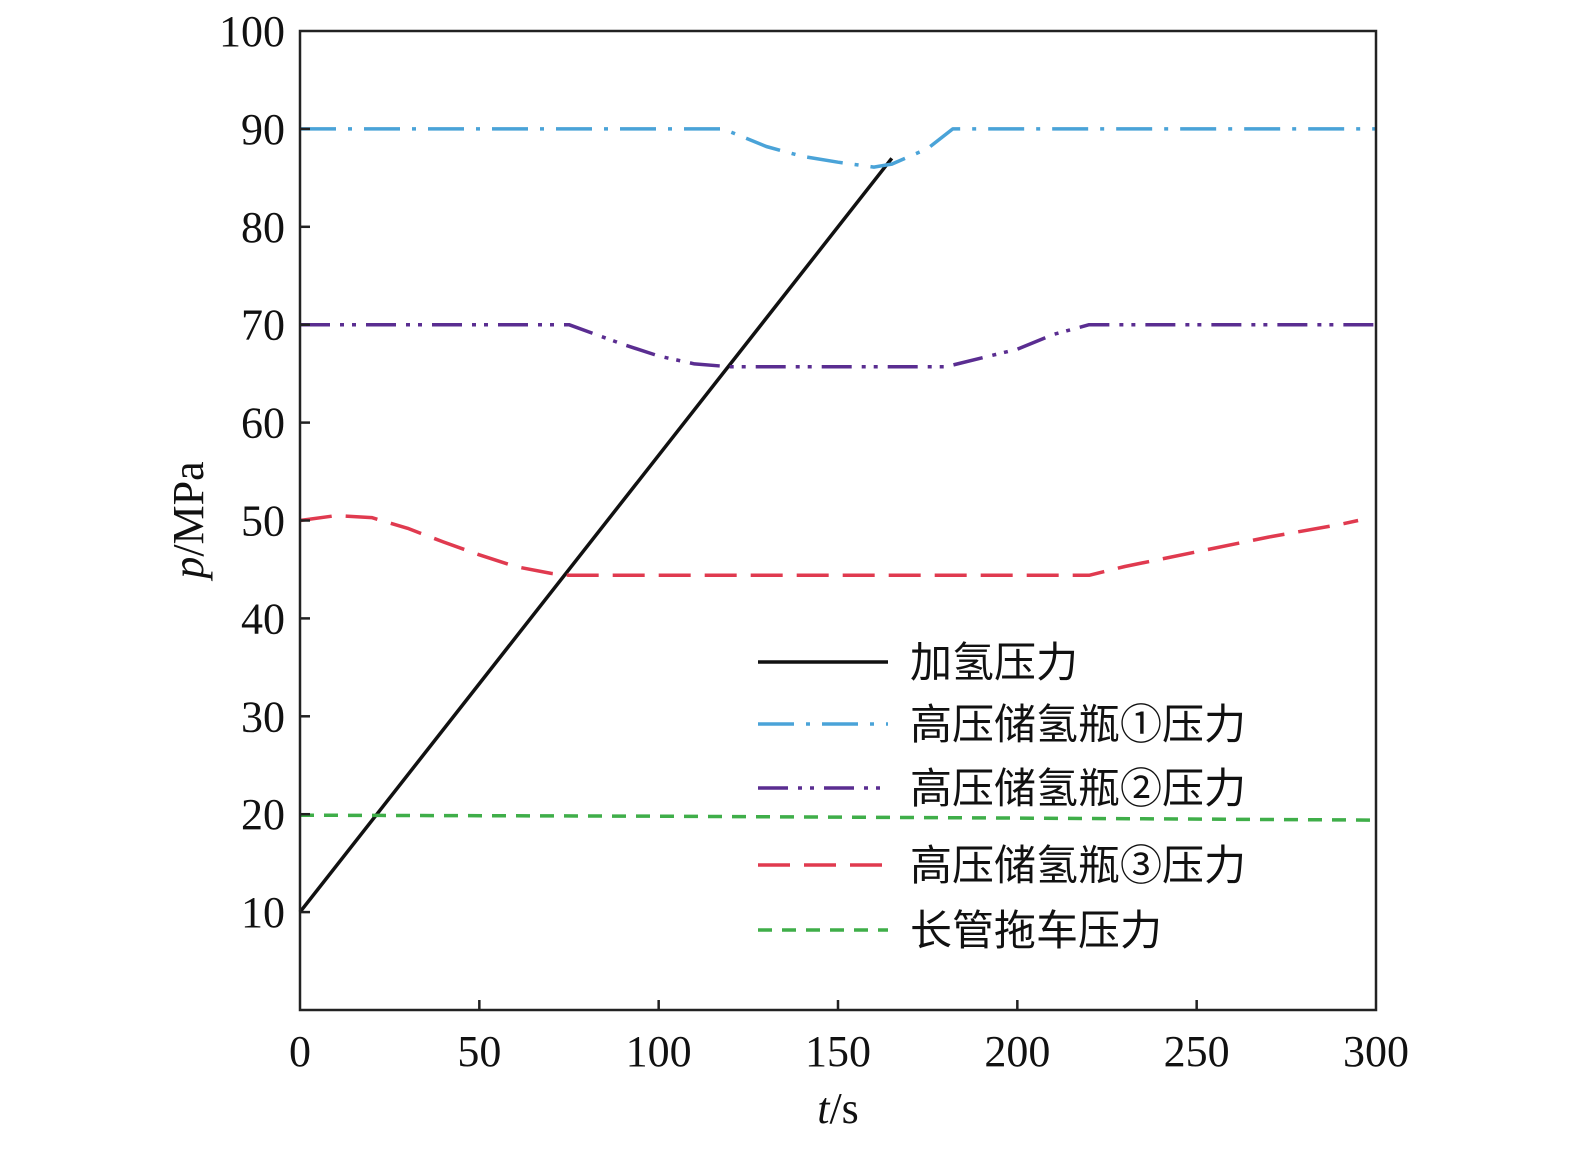 This screenshot has width=1575, height=1149. Describe the element at coordinates (263, 814) in the screenshot. I see `y-tick-label-20: 20` at that location.